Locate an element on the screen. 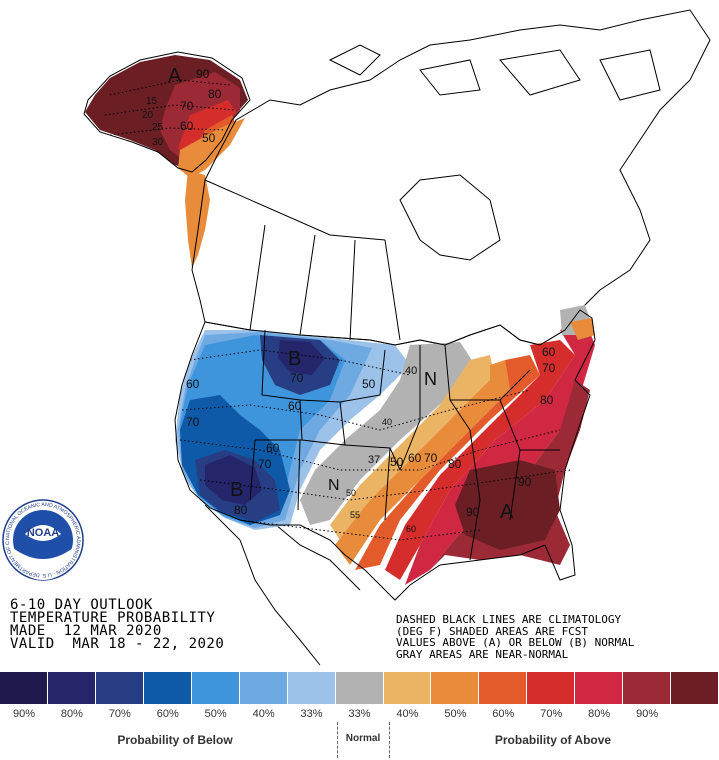 The image size is (719, 760). alaska-iso-80: 80 is located at coordinates (215, 94).